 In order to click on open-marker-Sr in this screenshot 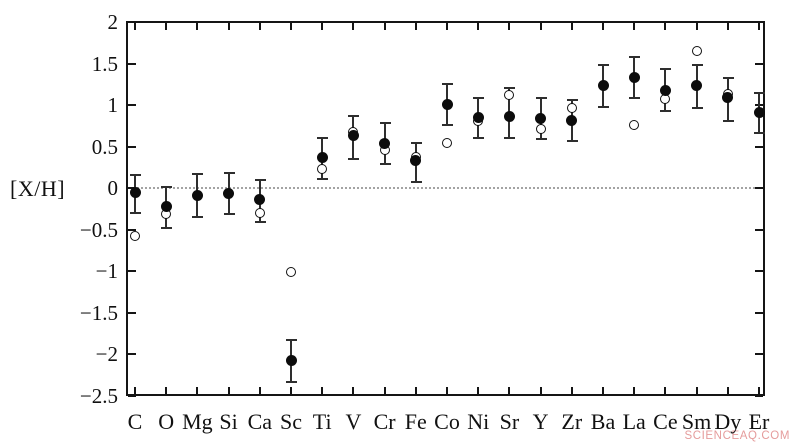, I will do `click(509, 95)`.